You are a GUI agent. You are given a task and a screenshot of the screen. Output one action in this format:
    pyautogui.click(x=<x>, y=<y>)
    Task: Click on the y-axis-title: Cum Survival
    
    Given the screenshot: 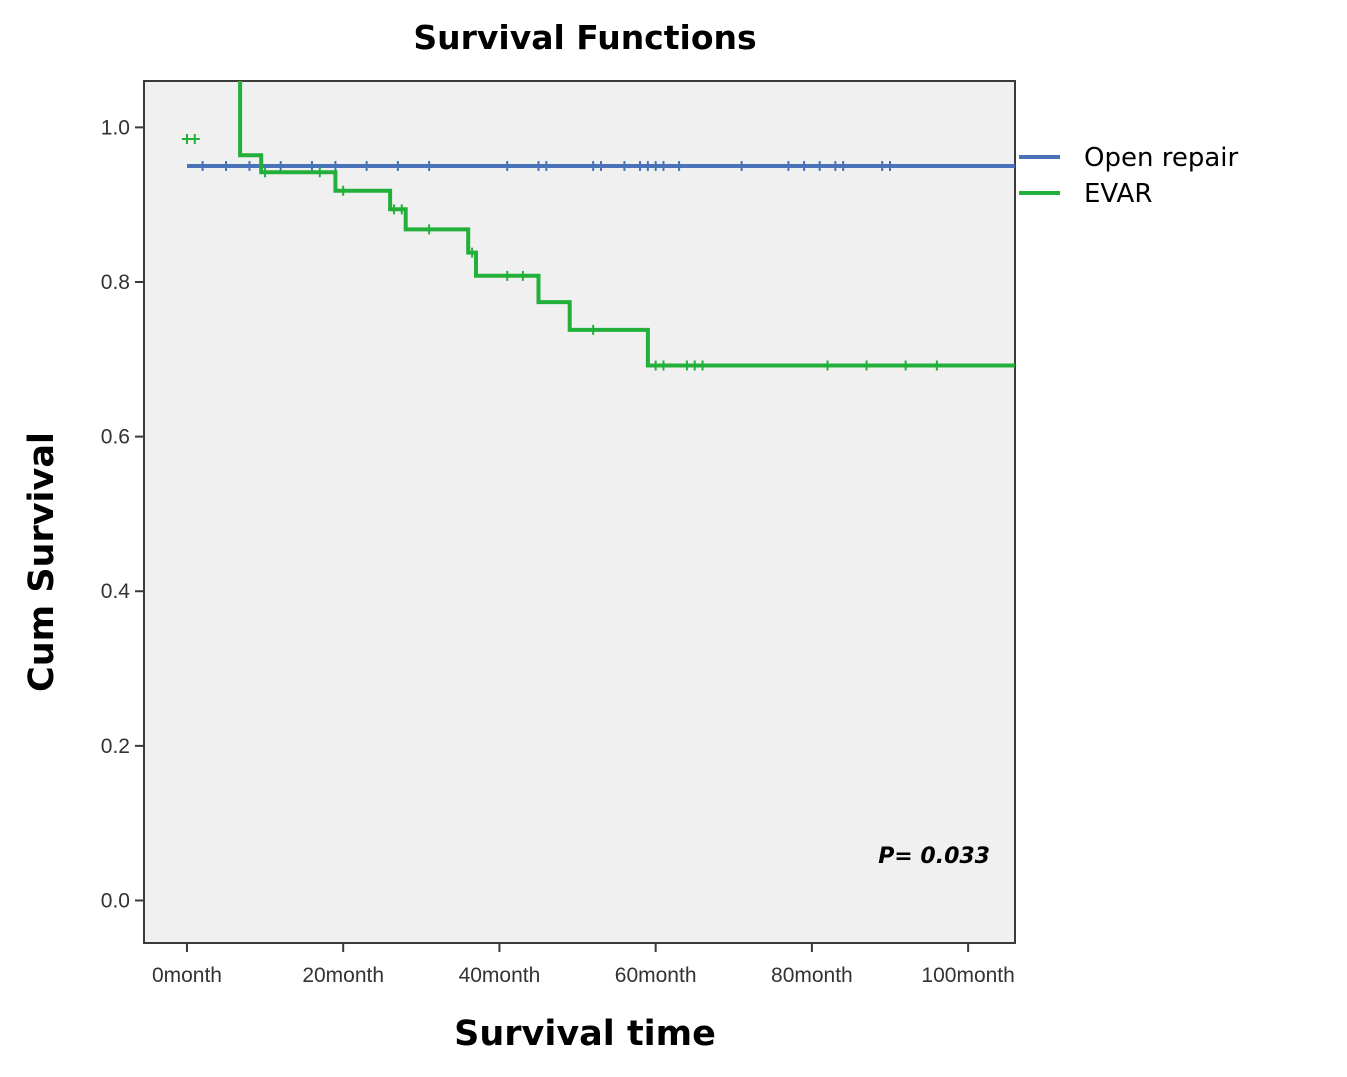 What is the action you would take?
    pyautogui.click(x=42, y=562)
    